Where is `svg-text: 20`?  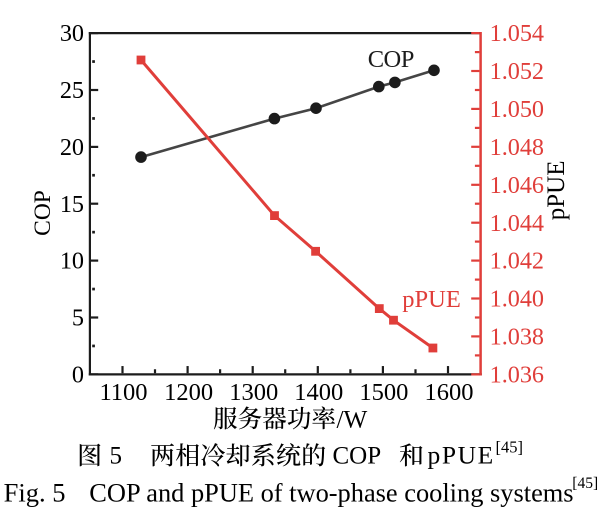 svg-text: 20 is located at coordinates (72, 147).